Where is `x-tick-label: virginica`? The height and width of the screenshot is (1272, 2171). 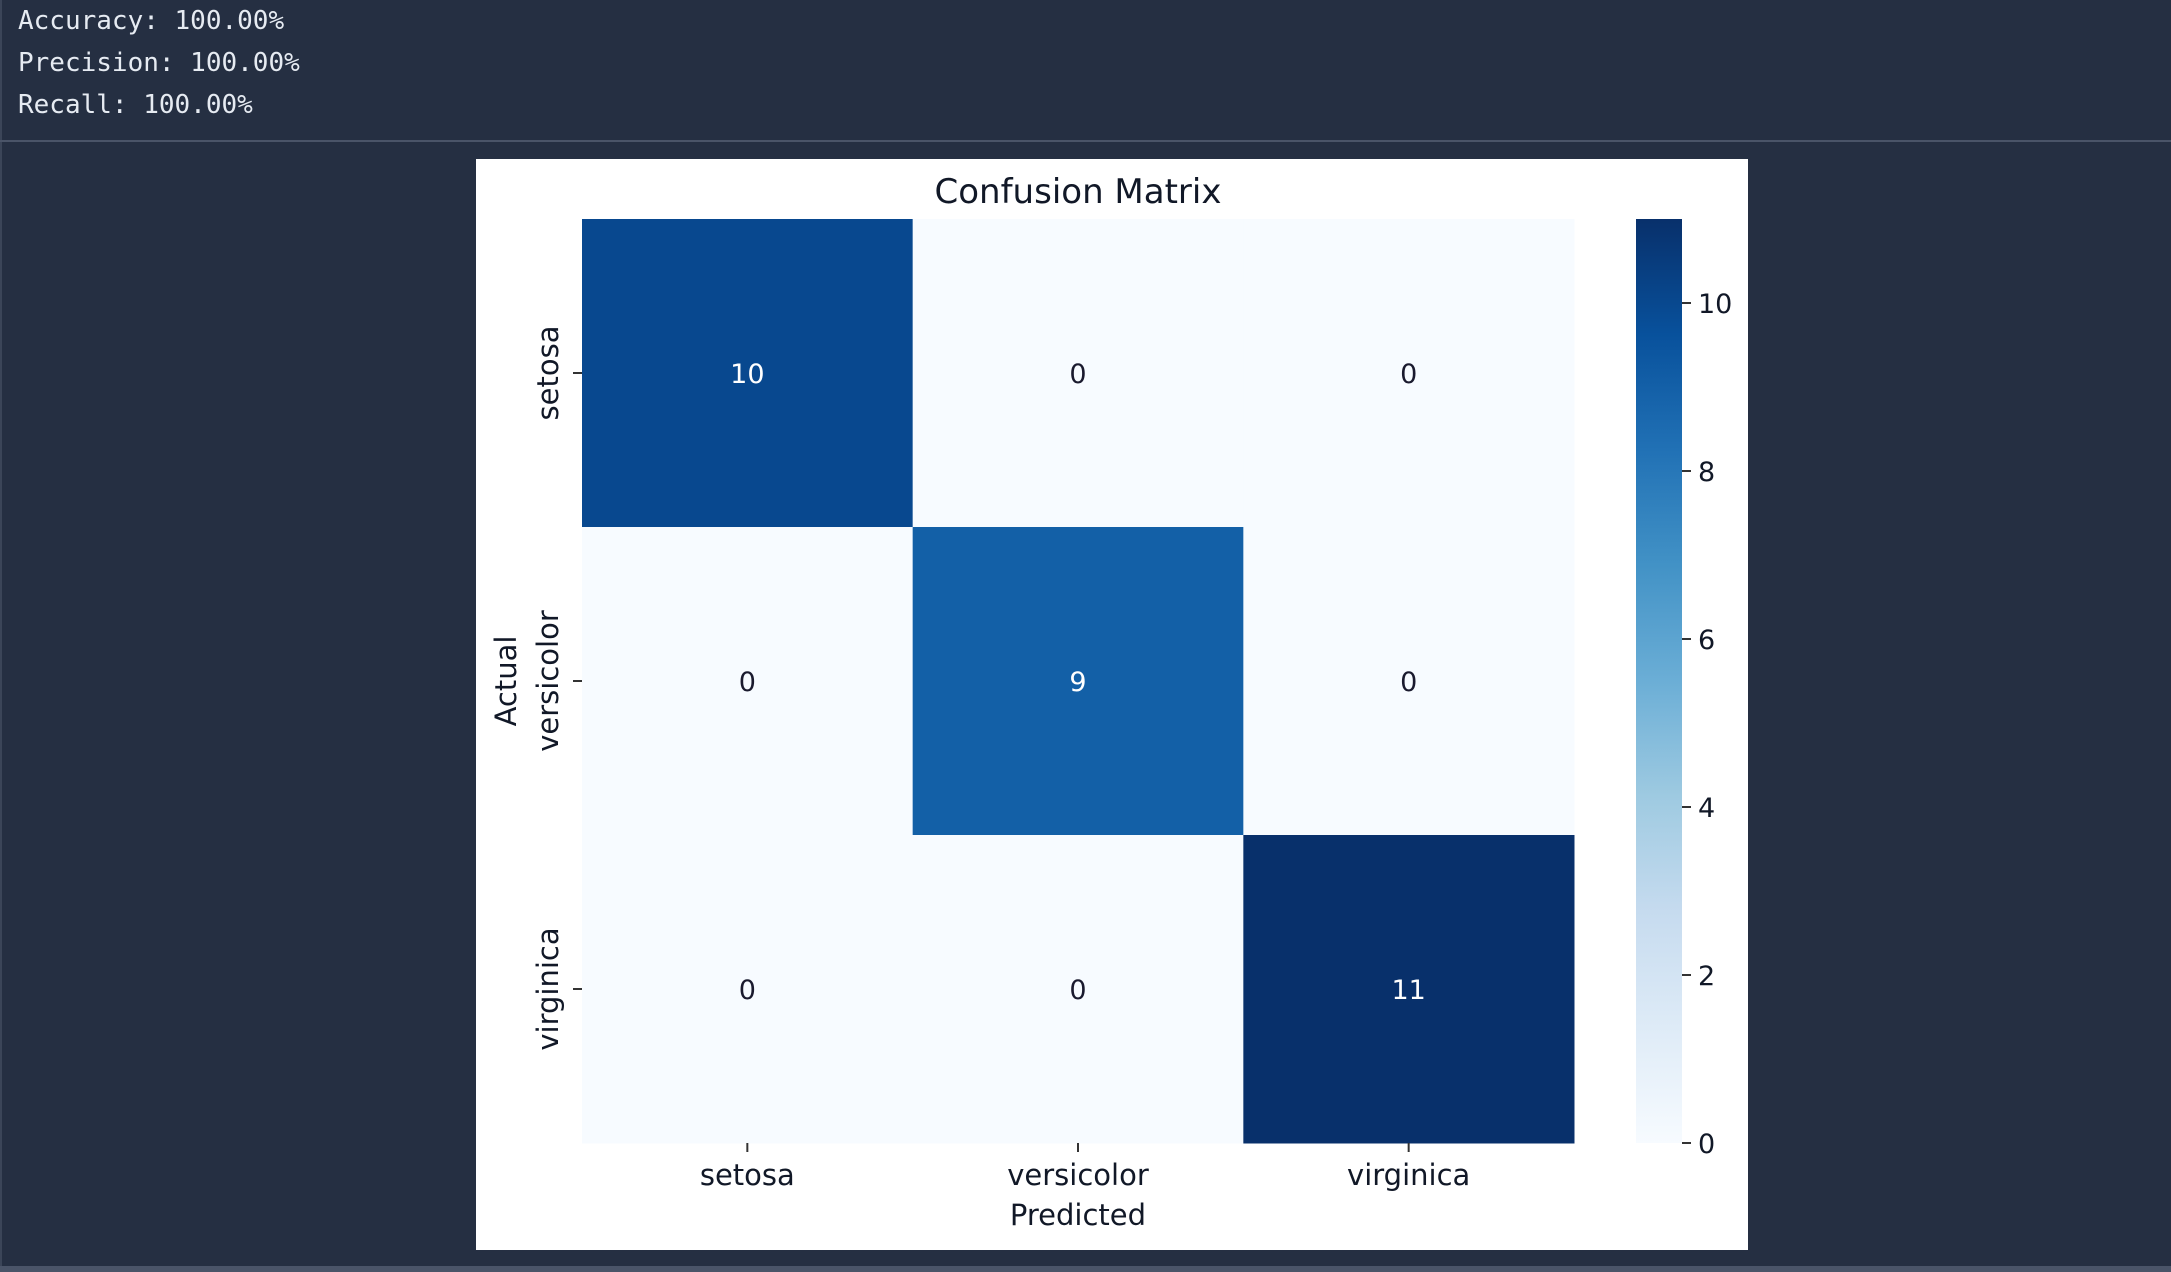 x-tick-label: virginica is located at coordinates (1408, 1175).